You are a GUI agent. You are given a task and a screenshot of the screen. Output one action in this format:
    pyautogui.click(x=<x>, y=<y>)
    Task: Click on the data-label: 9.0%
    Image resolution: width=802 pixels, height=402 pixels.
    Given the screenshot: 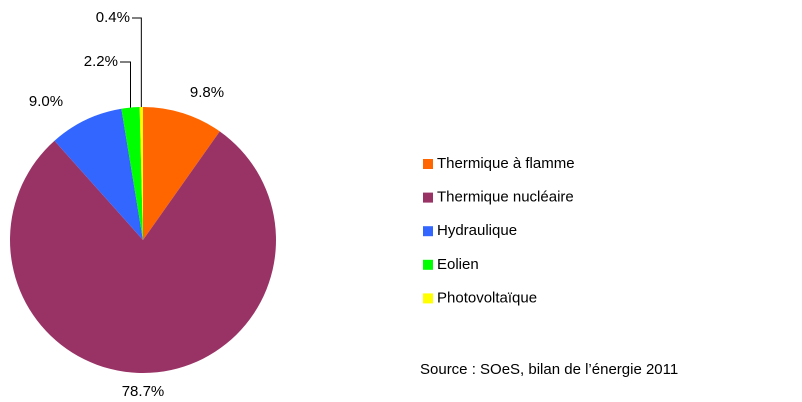 What is the action you would take?
    pyautogui.click(x=46, y=101)
    